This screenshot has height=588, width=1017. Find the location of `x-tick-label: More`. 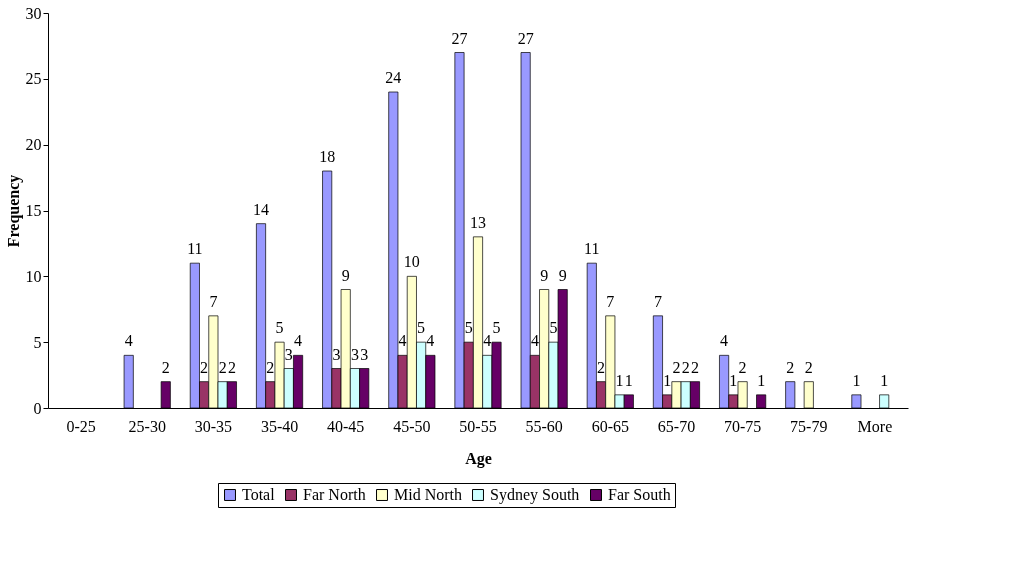

x-tick-label: More is located at coordinates (875, 426).